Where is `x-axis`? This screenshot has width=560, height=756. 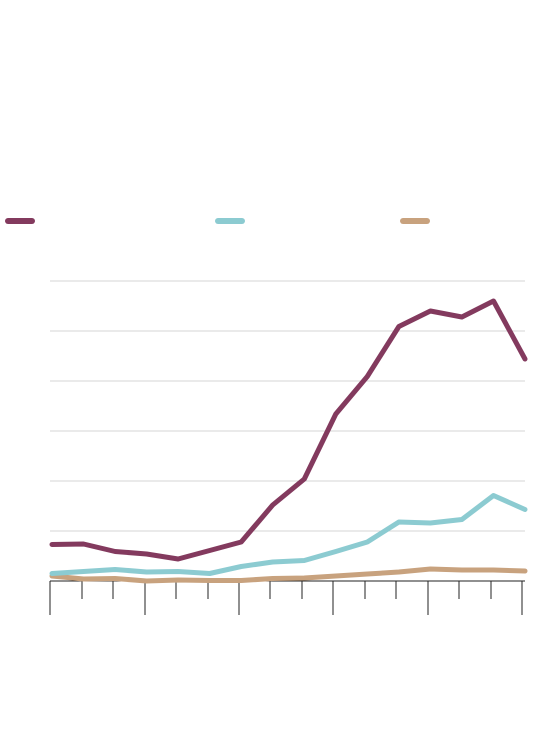
x-axis is located at coordinates (287, 597).